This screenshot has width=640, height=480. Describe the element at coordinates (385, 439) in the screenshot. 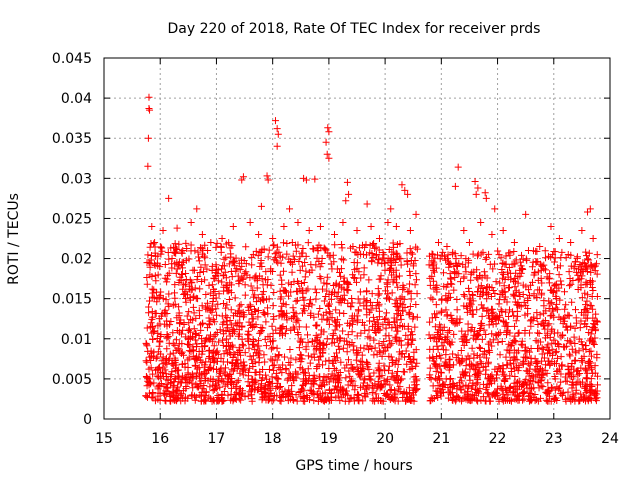

I see `x-tick-label: 20` at that location.